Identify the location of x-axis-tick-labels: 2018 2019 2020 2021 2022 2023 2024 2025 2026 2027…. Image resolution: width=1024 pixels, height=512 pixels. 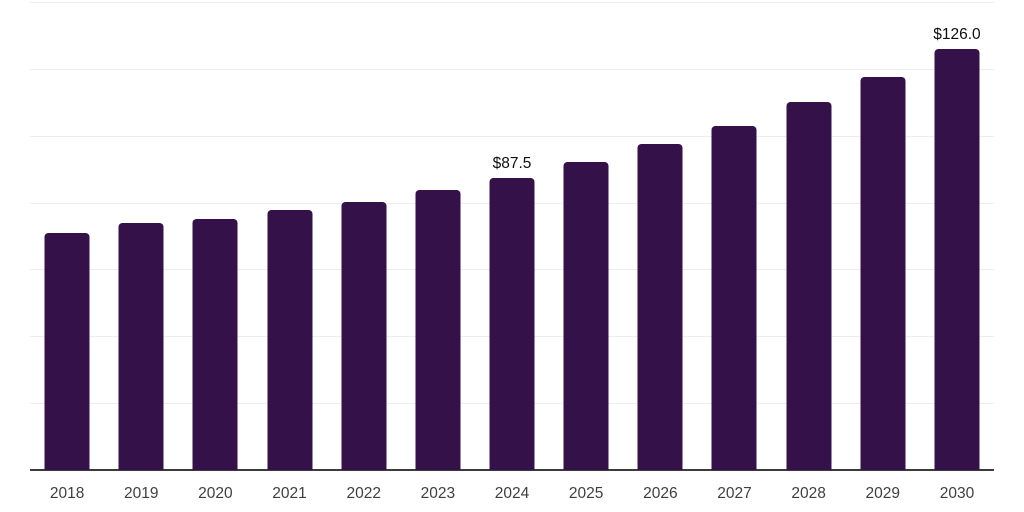
(512, 494).